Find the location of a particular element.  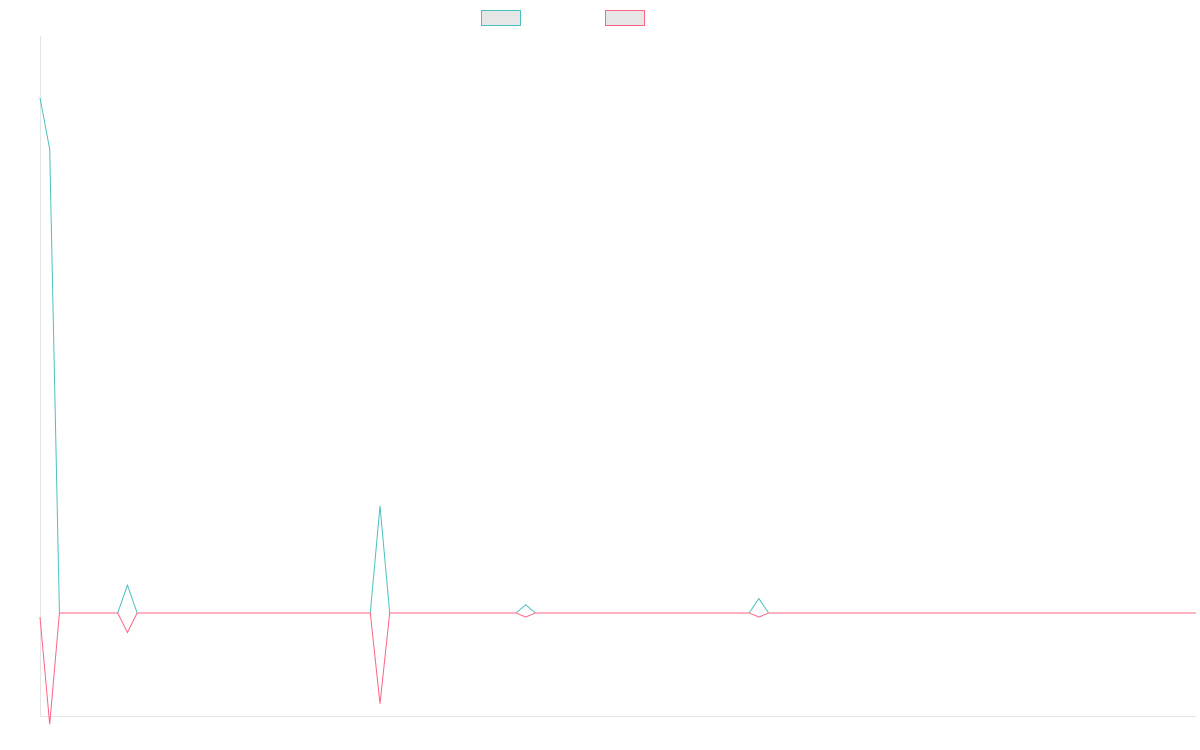

series-2-line is located at coordinates (617, 668).